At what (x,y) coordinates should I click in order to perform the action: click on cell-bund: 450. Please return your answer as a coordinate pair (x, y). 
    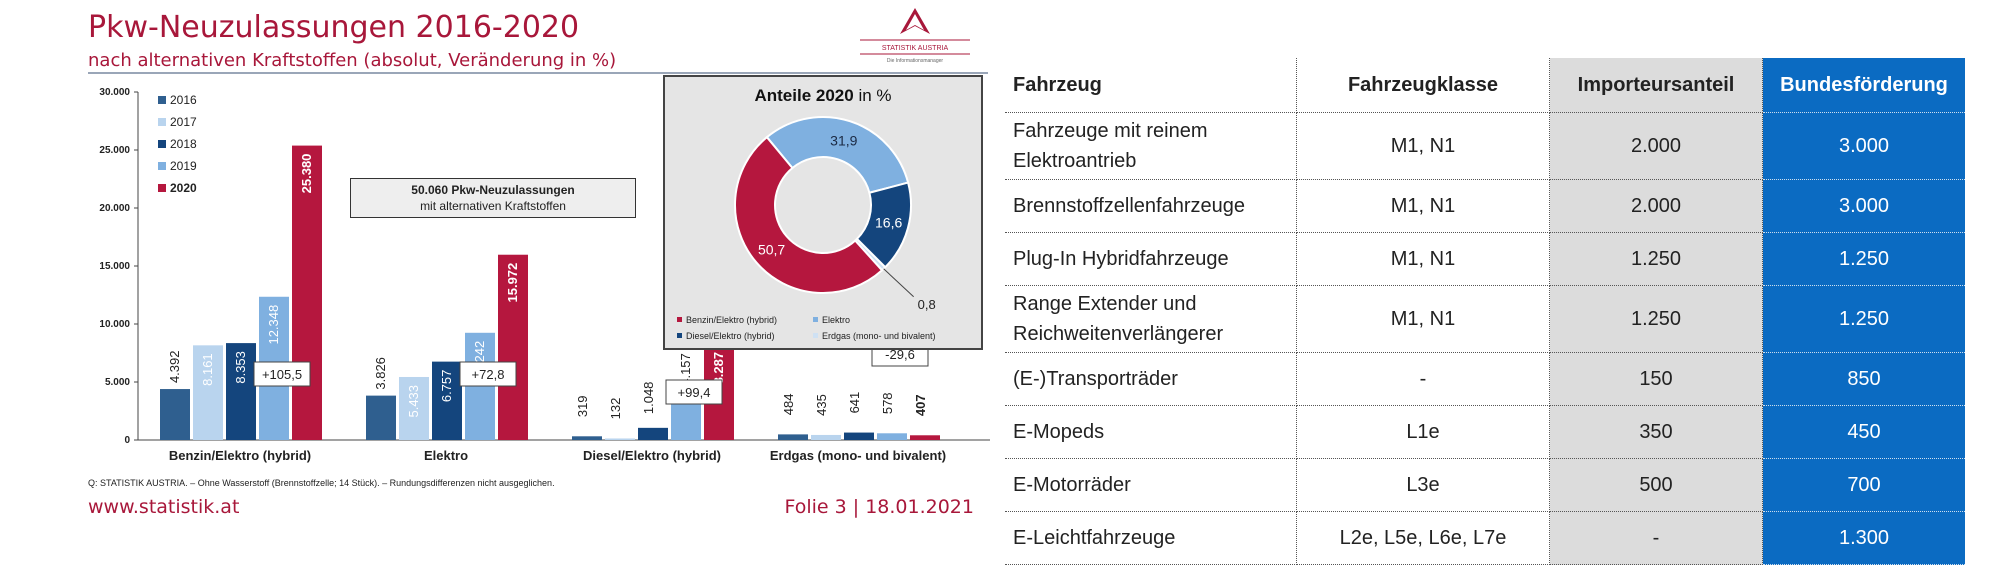
    Looking at the image, I should click on (1863, 432).